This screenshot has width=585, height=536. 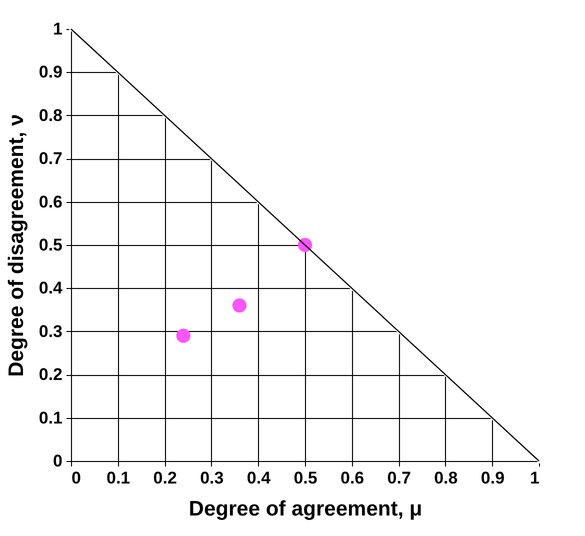 I want to click on y-tick-label: 0.7, so click(x=50, y=158).